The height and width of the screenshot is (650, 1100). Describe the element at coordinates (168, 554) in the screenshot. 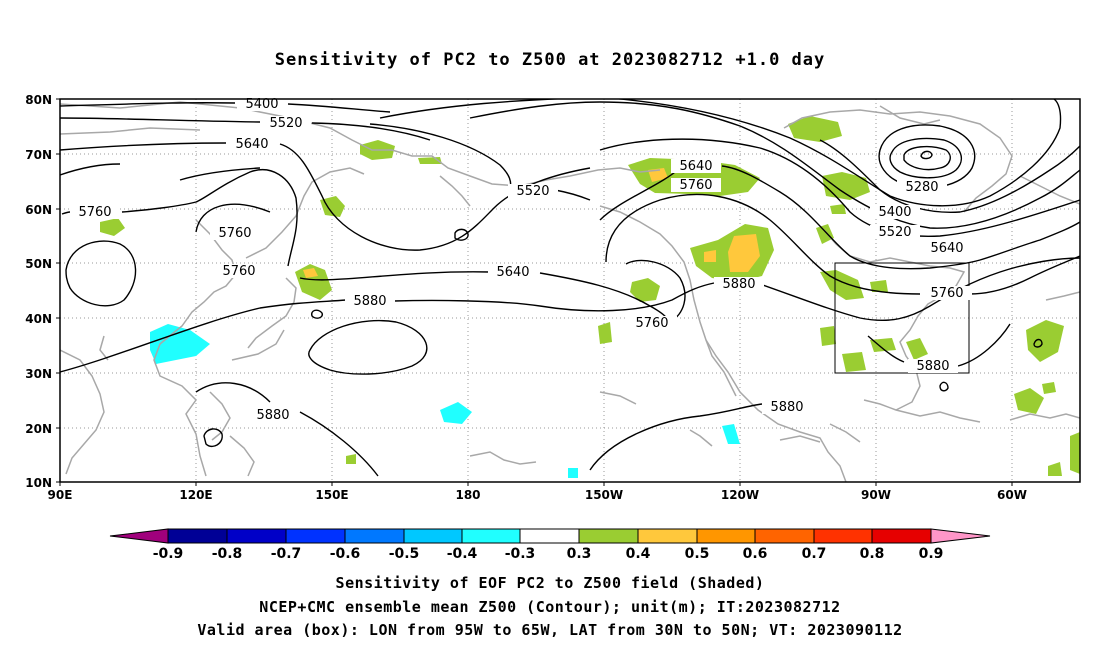

I see `colorbar-label: -0.9` at that location.